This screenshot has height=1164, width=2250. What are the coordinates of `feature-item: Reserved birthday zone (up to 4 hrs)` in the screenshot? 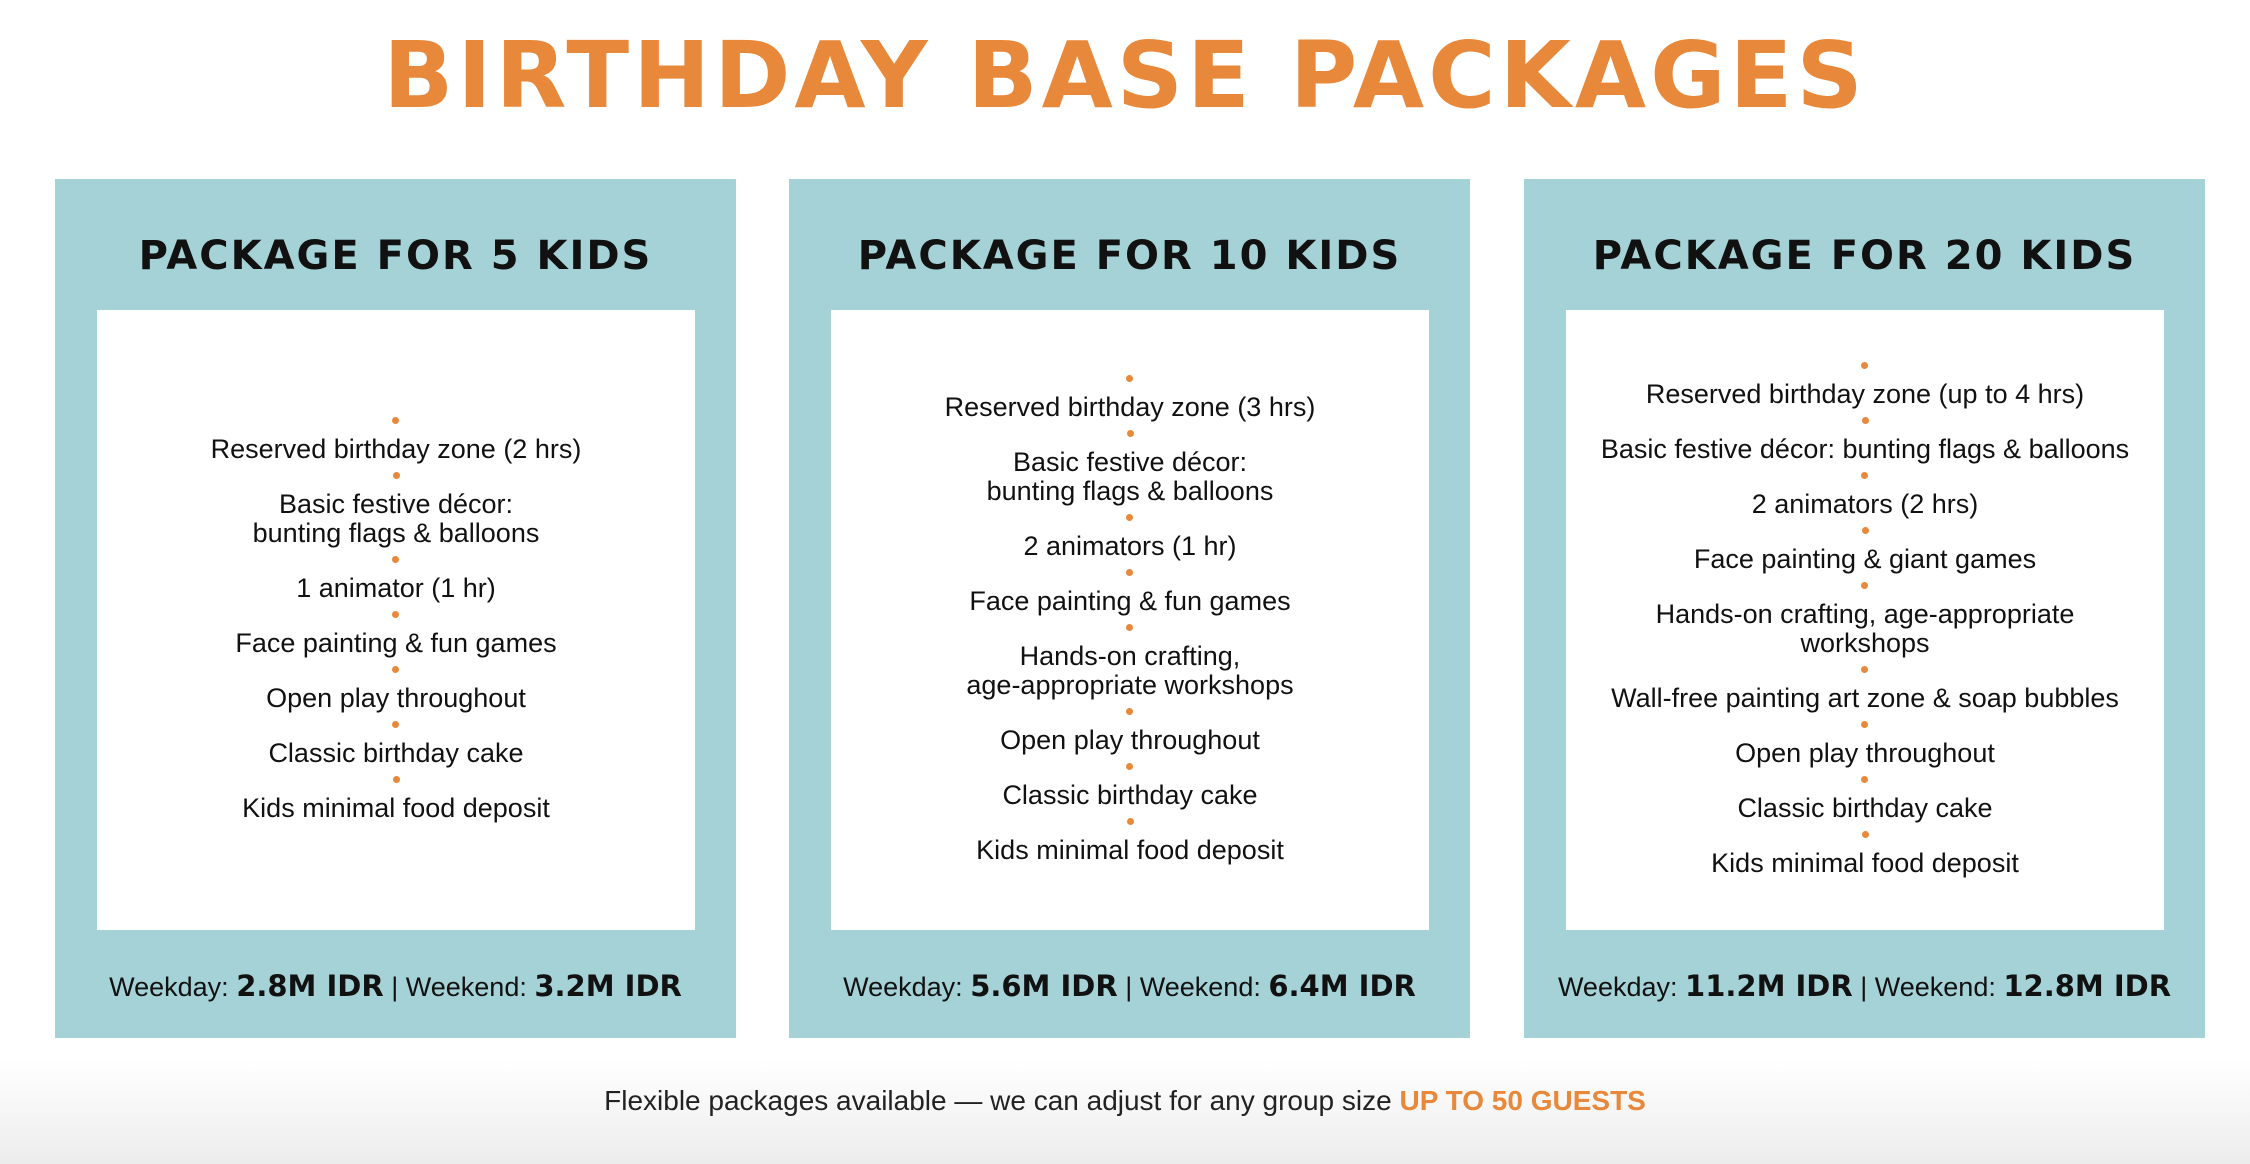 It's located at (1865, 385).